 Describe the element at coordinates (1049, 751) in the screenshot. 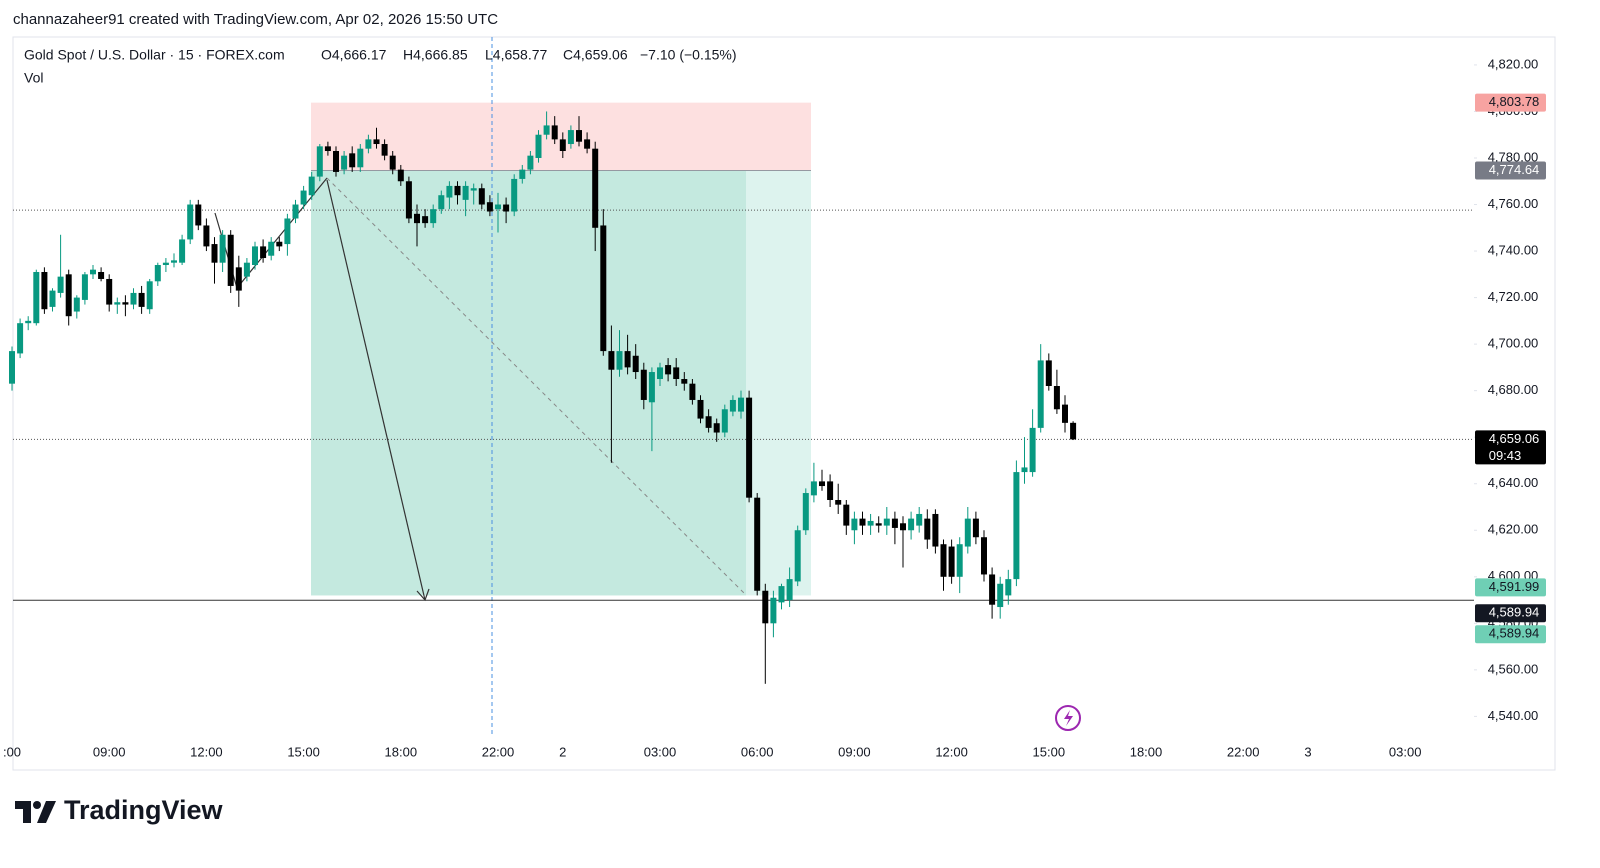

I see `x-tick-label: 15:00` at that location.